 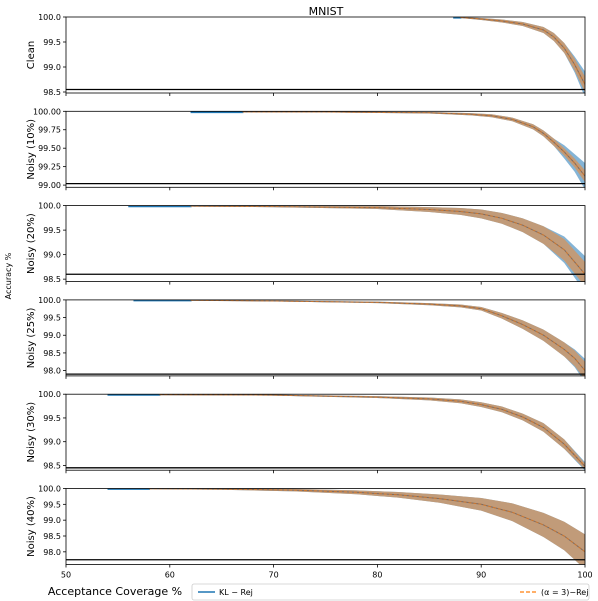 I want to click on subplot-clean: 100.0 99.5 99.0 98.5 Clean, so click(x=306, y=55).